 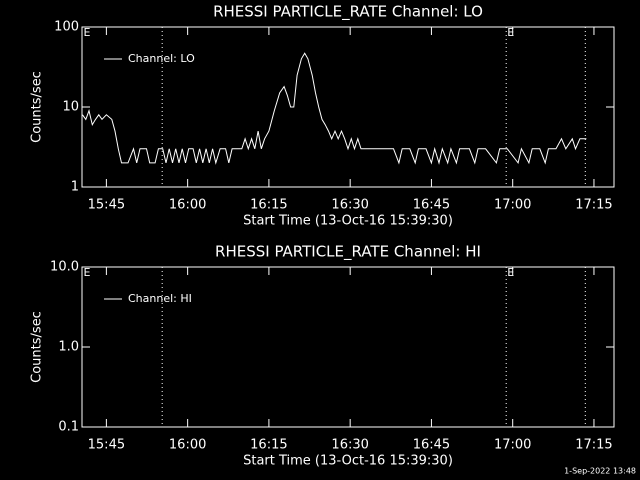 What do you see at coordinates (348, 252) in the screenshot?
I see `chart-title: RHESSI PARTICLE_RATE Channel: HI` at bounding box center [348, 252].